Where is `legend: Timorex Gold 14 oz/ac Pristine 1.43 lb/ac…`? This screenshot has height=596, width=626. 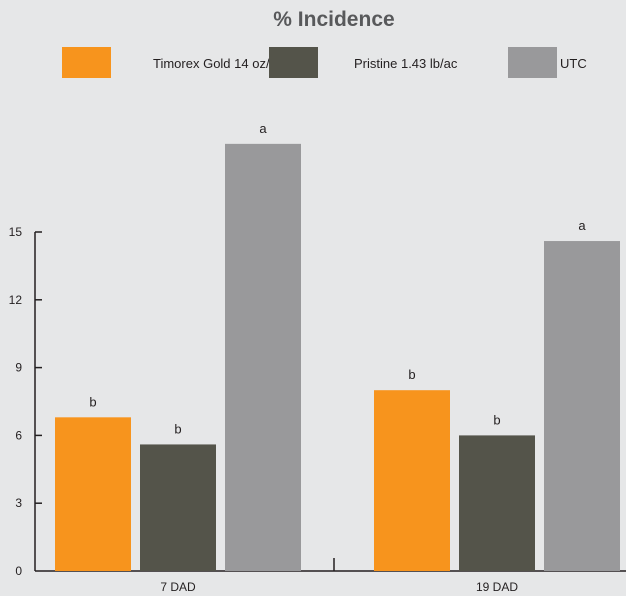 legend: Timorex Gold 14 oz/ac Pristine 1.43 lb/ac… is located at coordinates (324, 62).